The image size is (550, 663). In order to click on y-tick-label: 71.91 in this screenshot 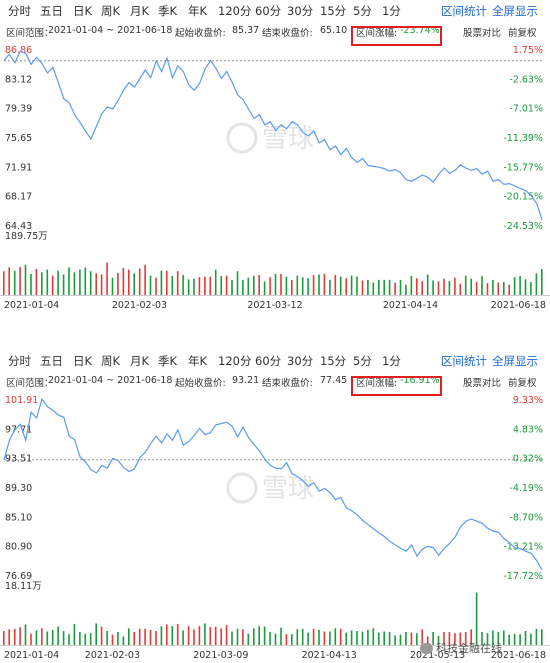, I will do `click(18, 167)`.